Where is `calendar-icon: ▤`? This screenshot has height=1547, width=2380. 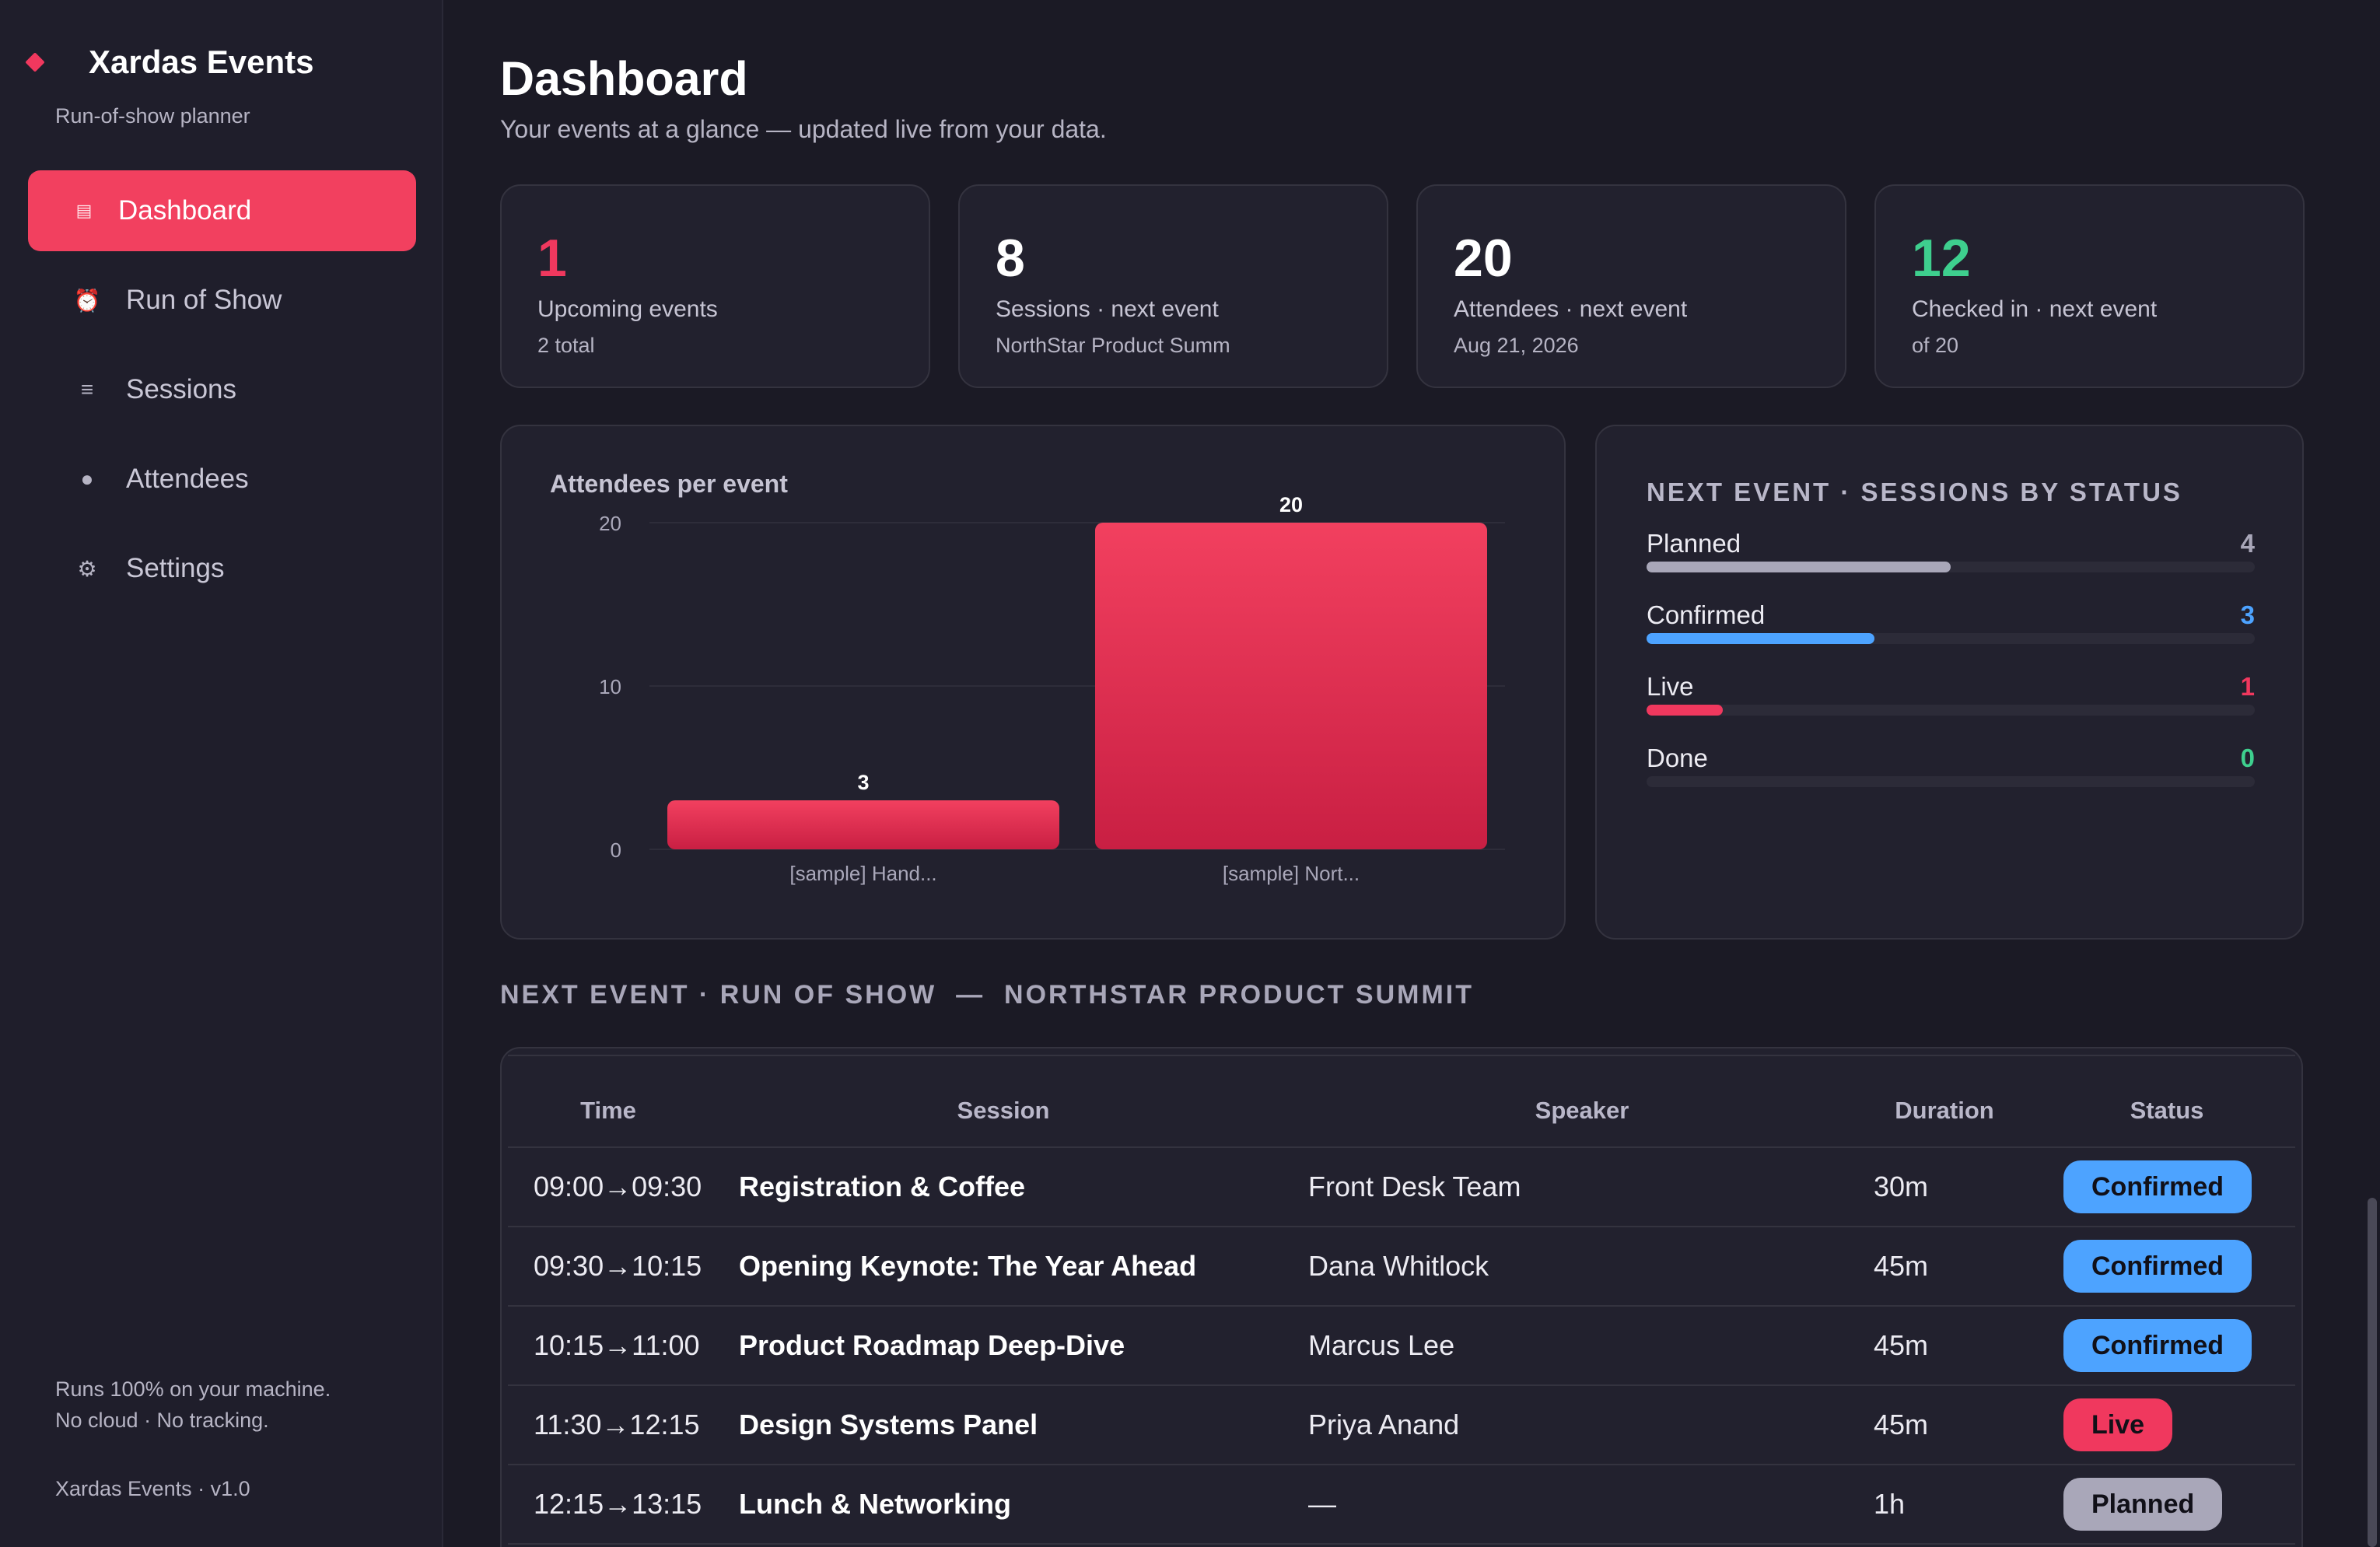 calendar-icon: ▤ is located at coordinates (84, 211).